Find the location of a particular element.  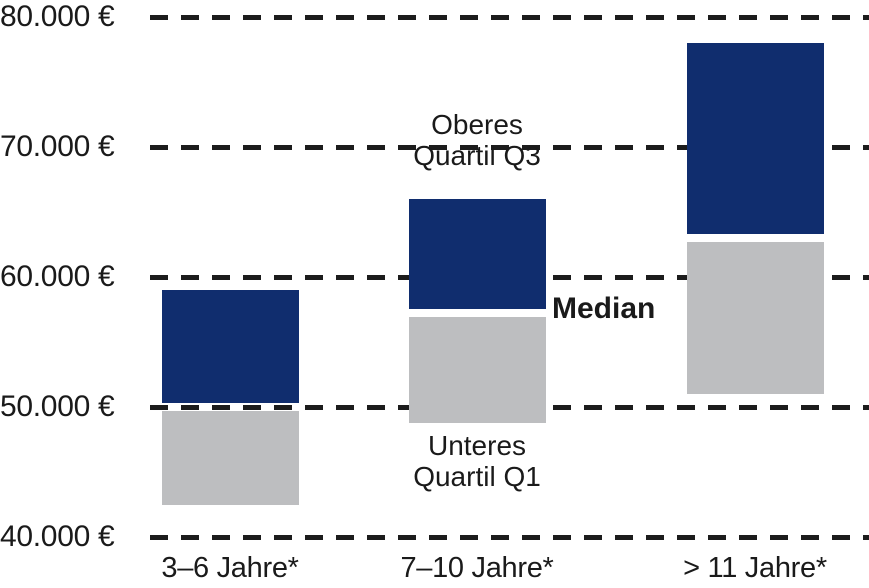

annotation-line-2: Quartil Q3 is located at coordinates (477, 155).